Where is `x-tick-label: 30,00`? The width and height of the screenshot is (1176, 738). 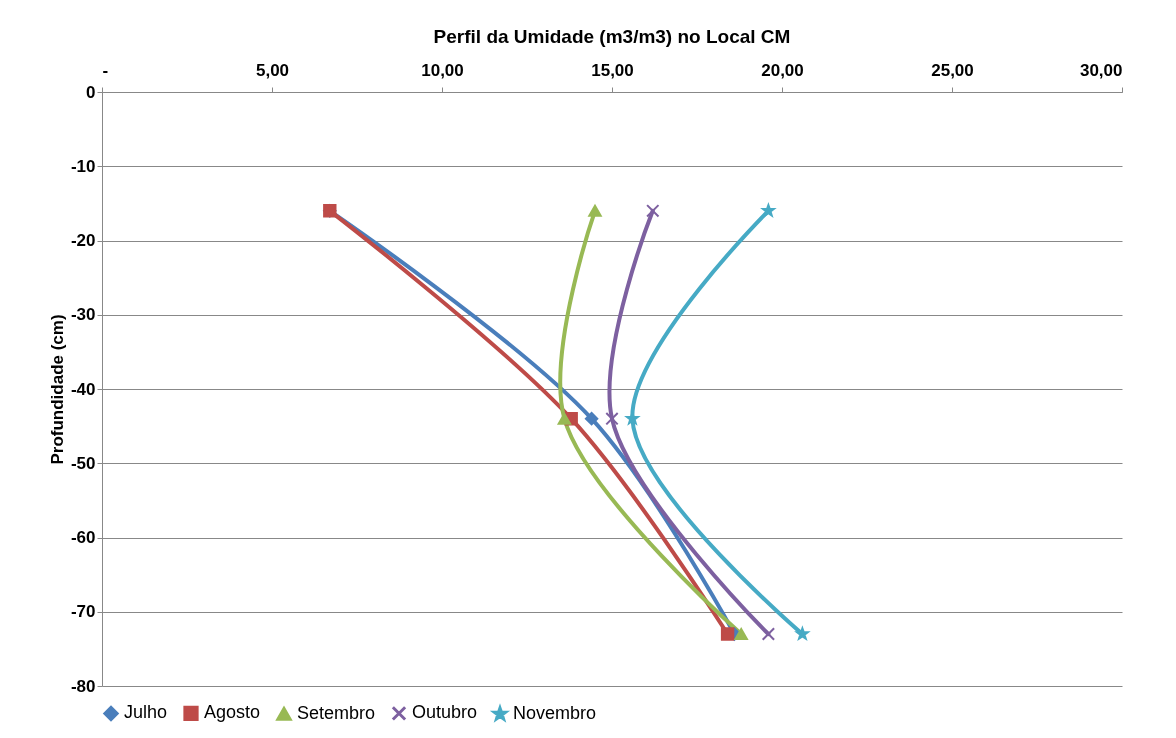 x-tick-label: 30,00 is located at coordinates (1101, 70).